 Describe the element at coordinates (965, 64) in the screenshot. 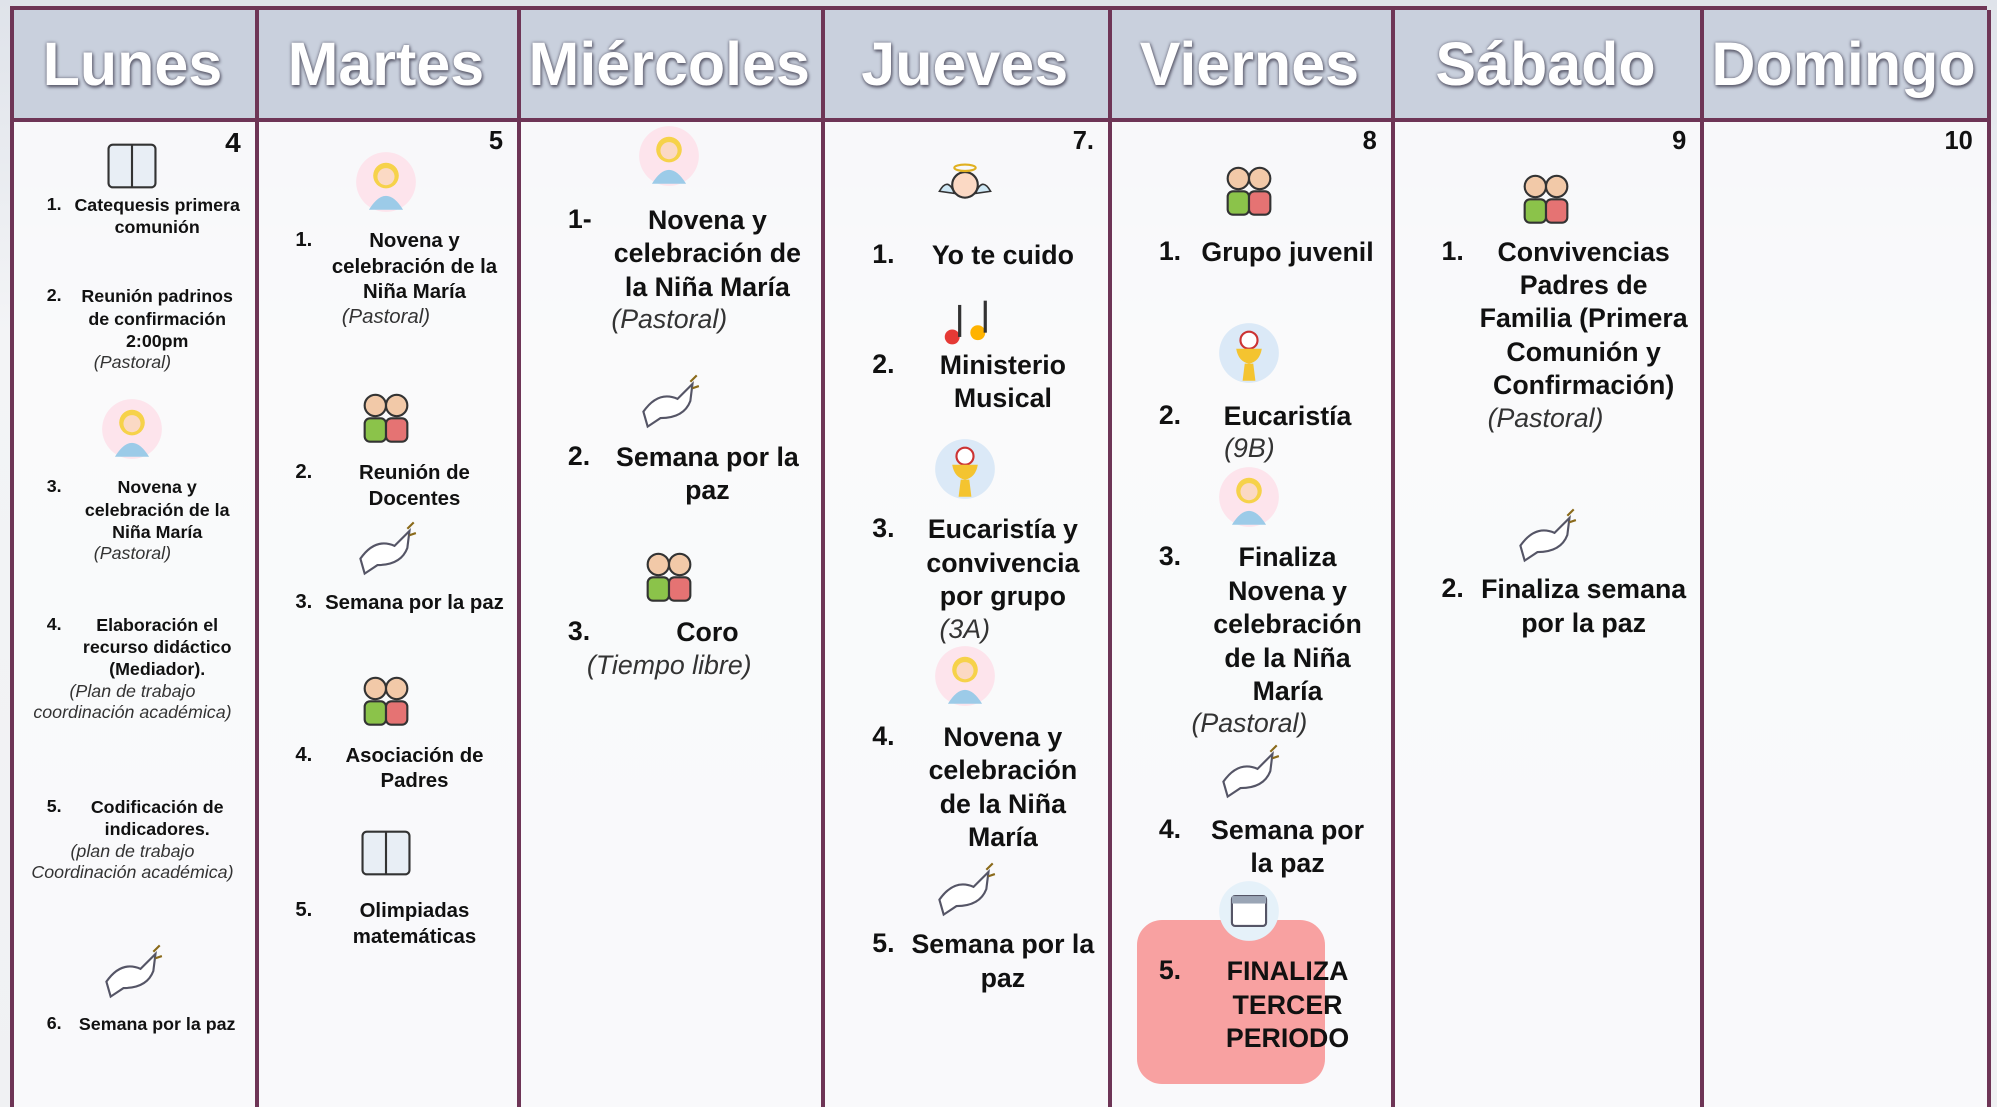

I see `day-header: Jueves` at that location.